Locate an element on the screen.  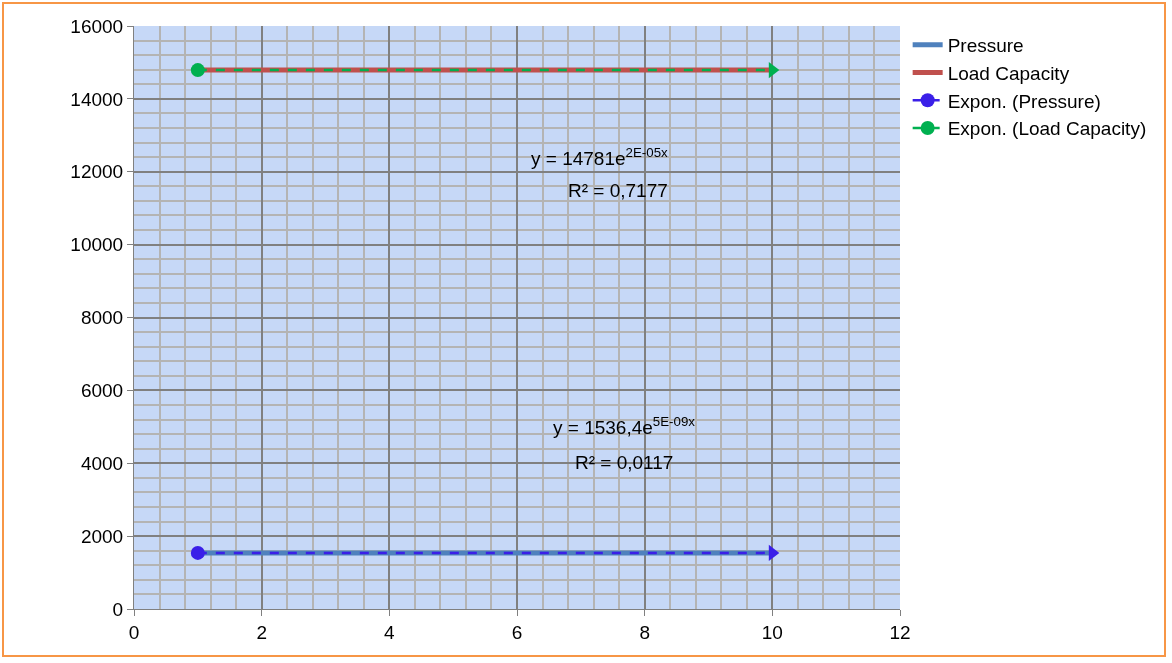
x-tick-label: 10 is located at coordinates (772, 632).